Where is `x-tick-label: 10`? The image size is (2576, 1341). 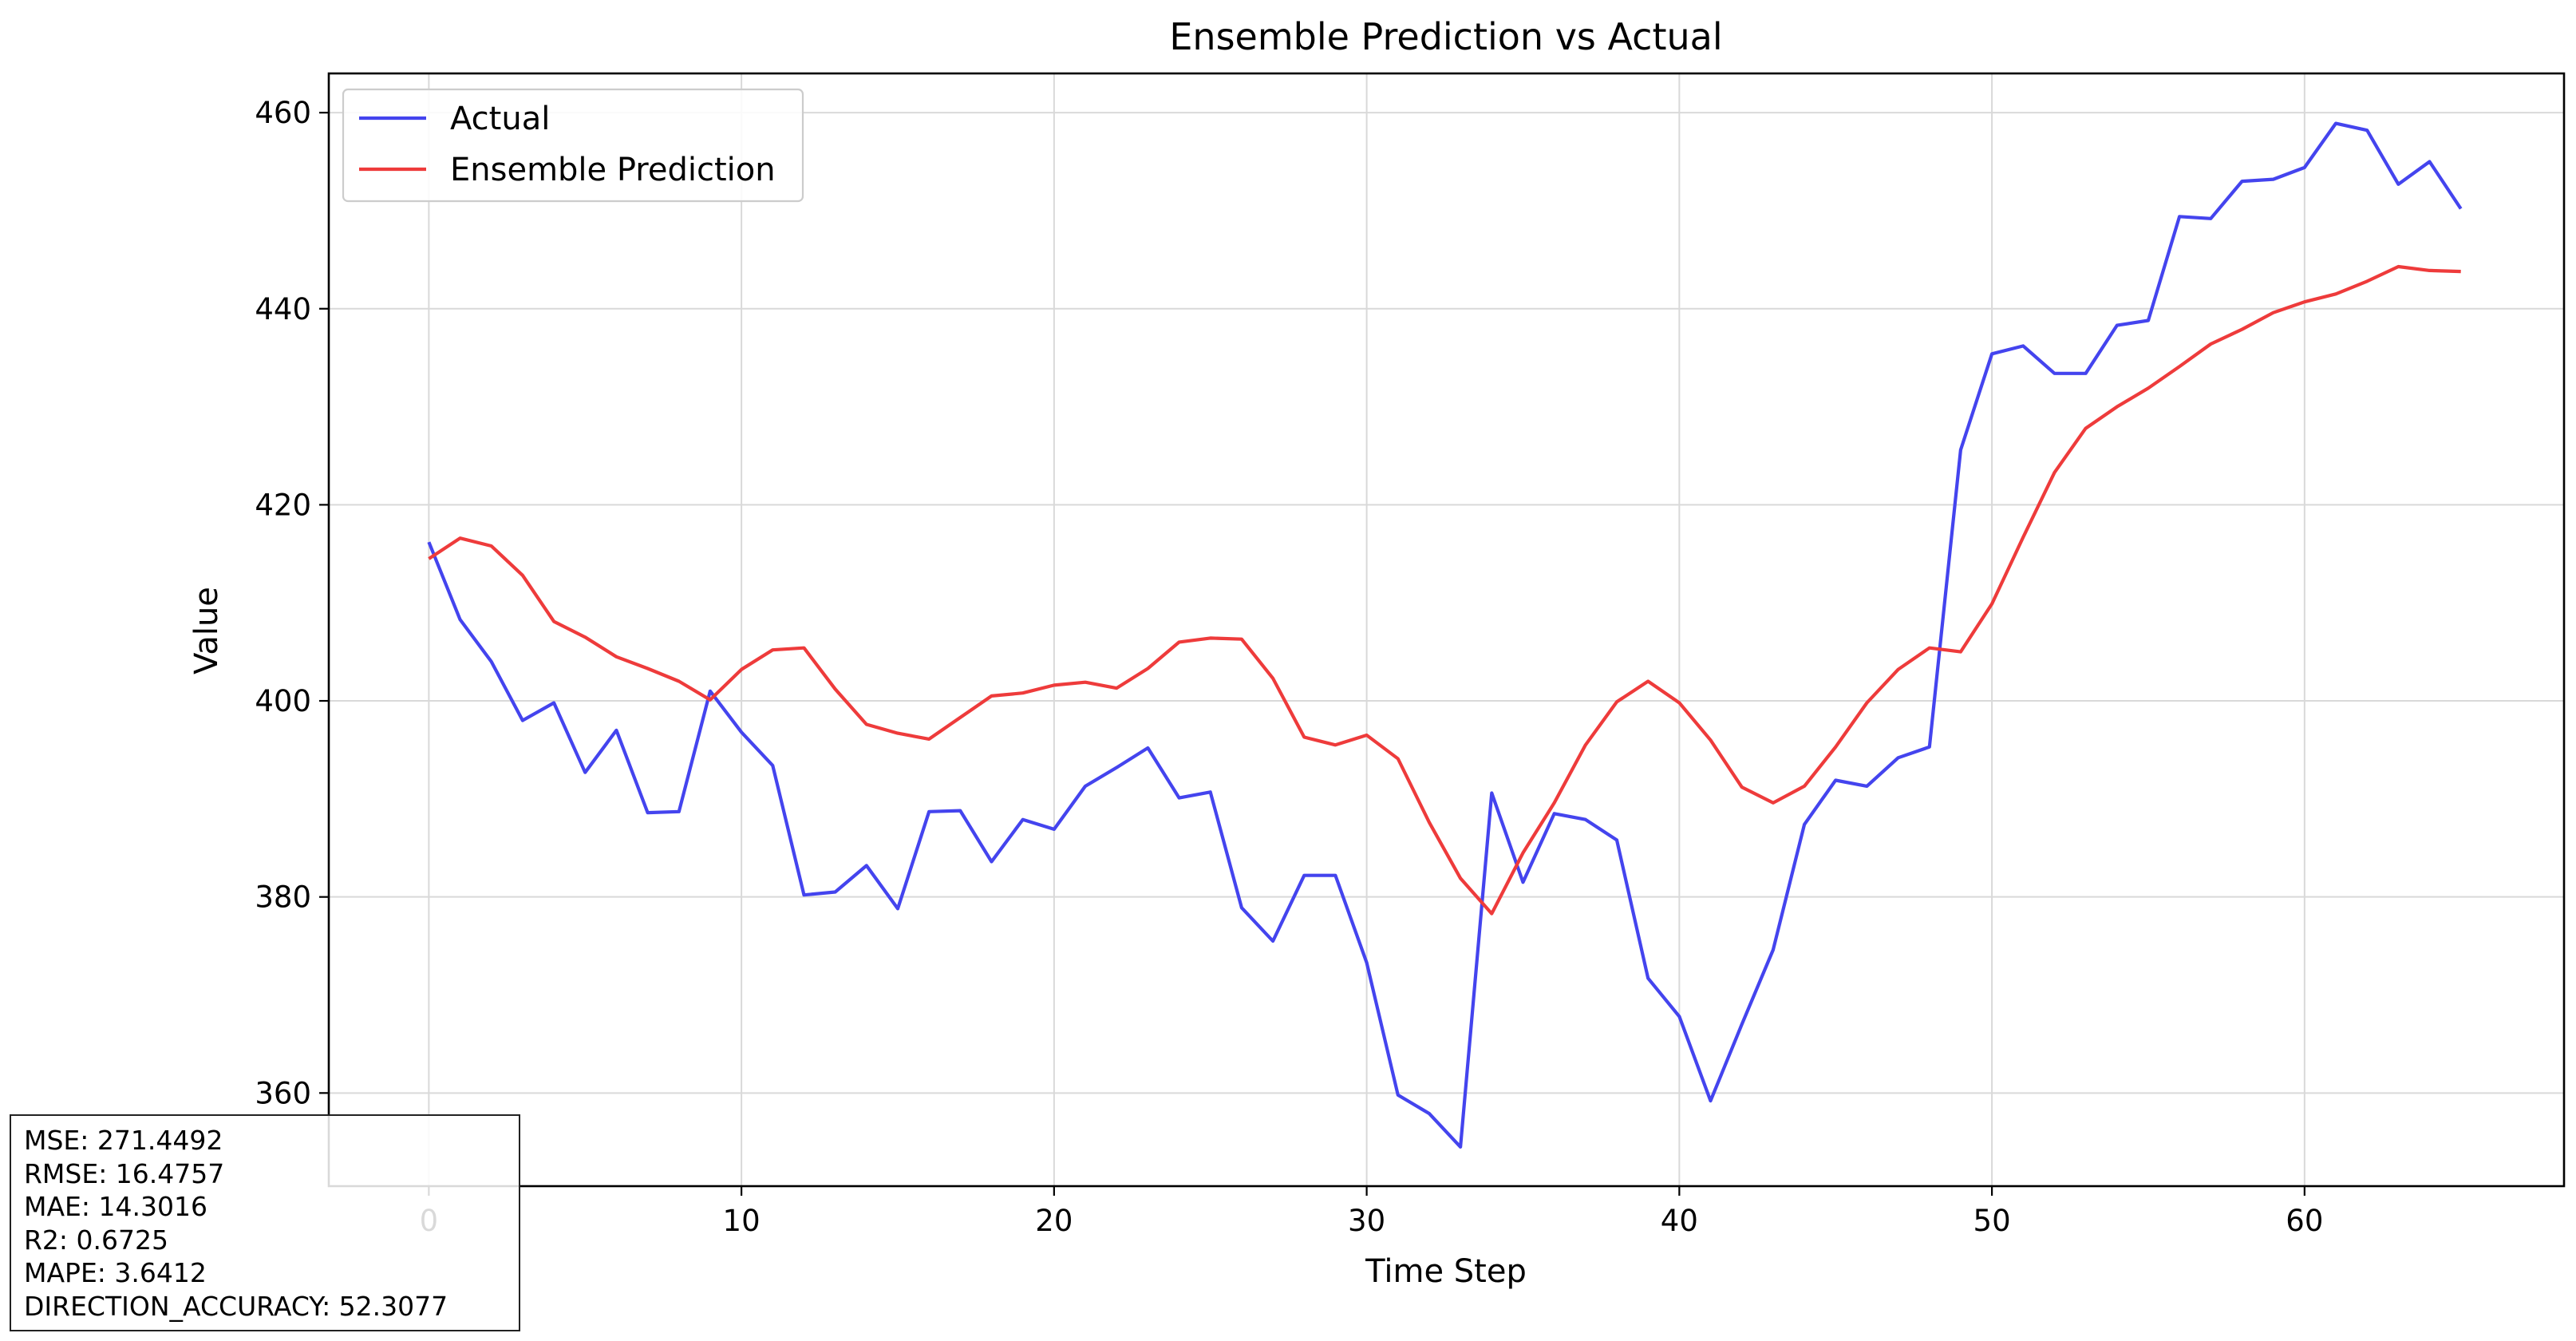 x-tick-label: 10 is located at coordinates (742, 1221).